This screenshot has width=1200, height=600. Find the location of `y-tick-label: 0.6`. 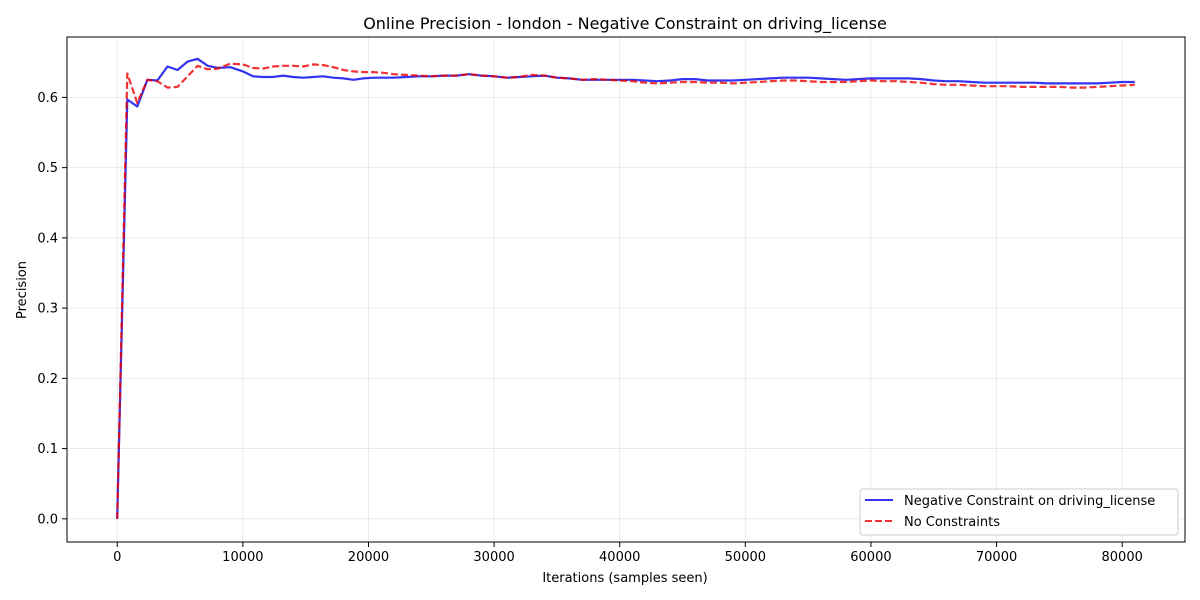

y-tick-label: 0.6 is located at coordinates (47, 98).